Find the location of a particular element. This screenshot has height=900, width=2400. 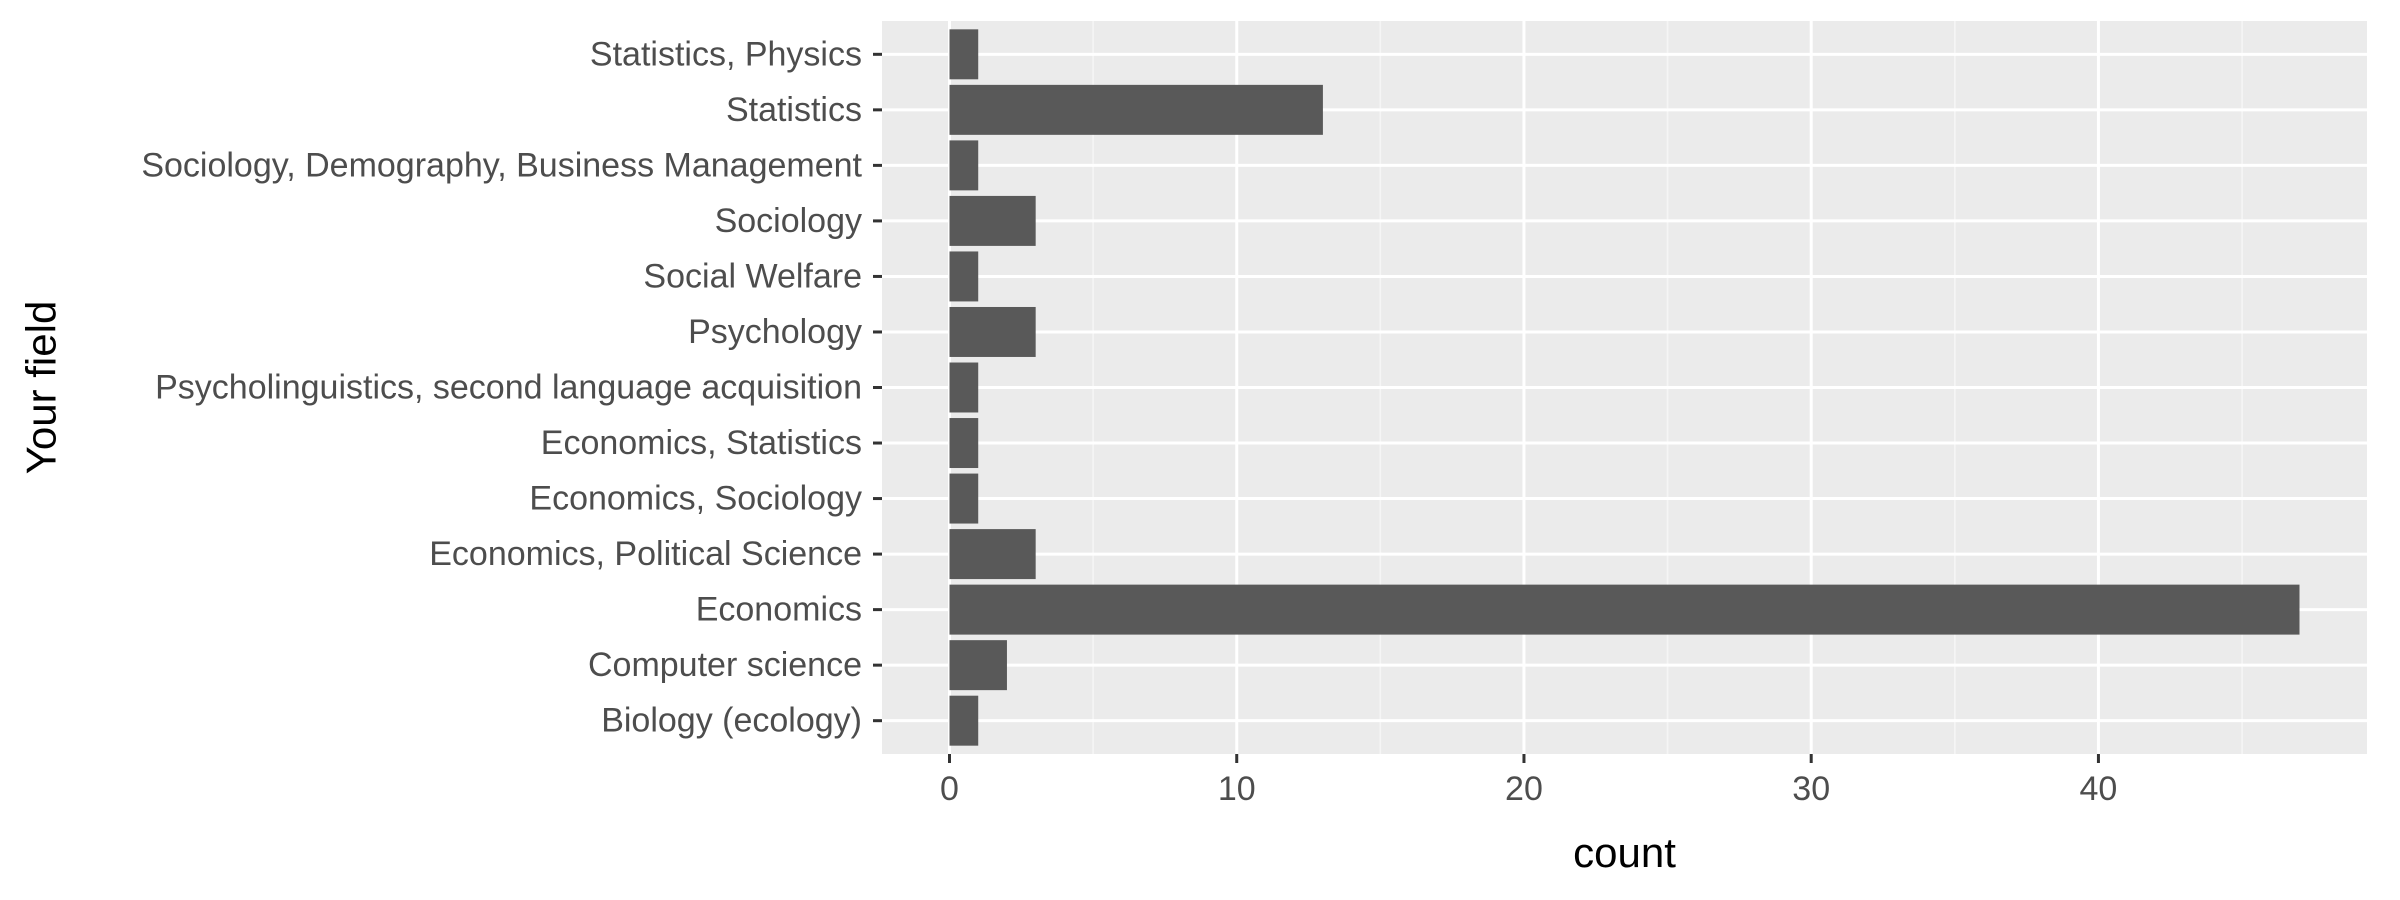

y-tick-label: Biology (ecology) is located at coordinates (731, 721).